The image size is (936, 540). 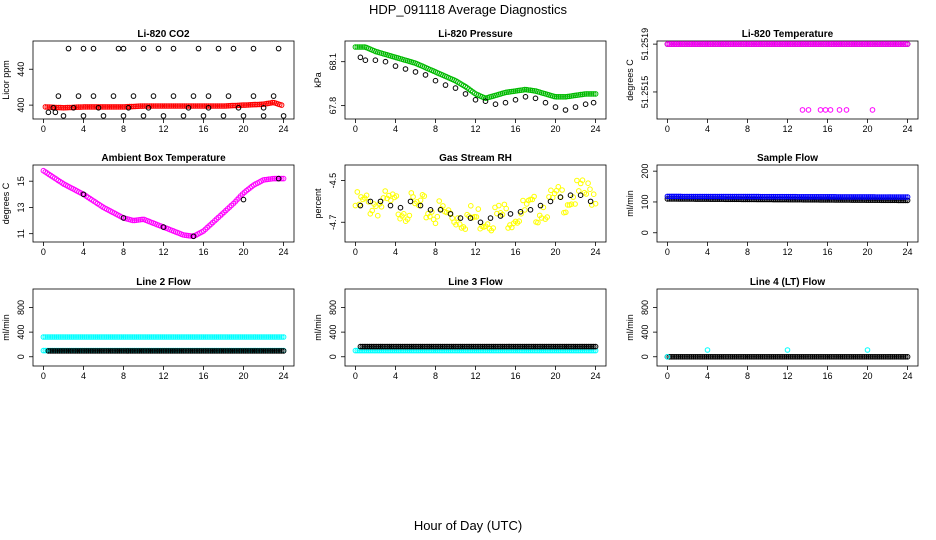 What do you see at coordinates (21, 69) in the screenshot?
I see `y-tick-label: 440` at bounding box center [21, 69].